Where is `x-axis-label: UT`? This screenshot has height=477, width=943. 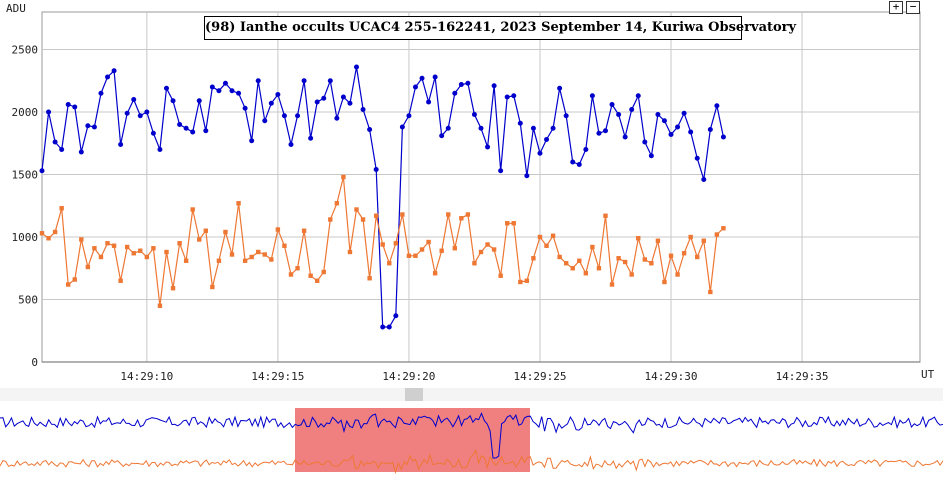 x-axis-label: UT is located at coordinates (928, 374).